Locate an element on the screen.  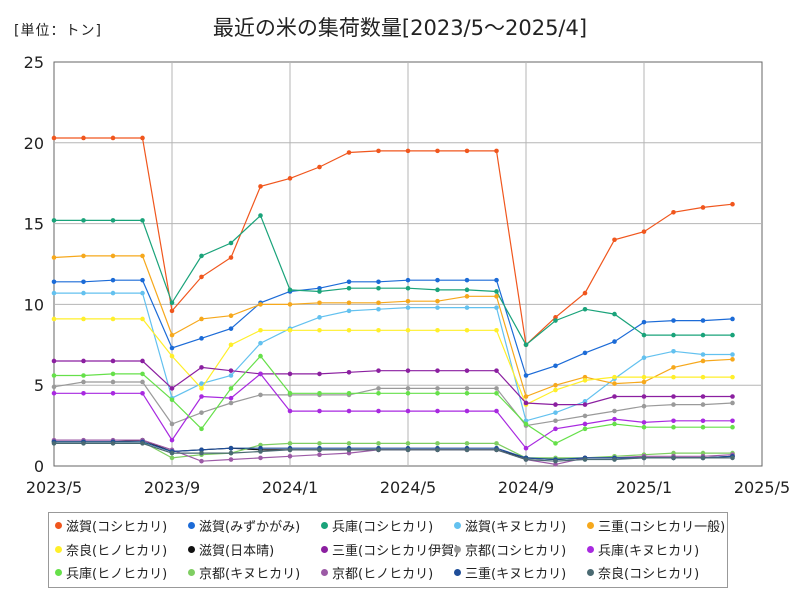
x-tick-label: 2024/5 is located at coordinates (408, 487).